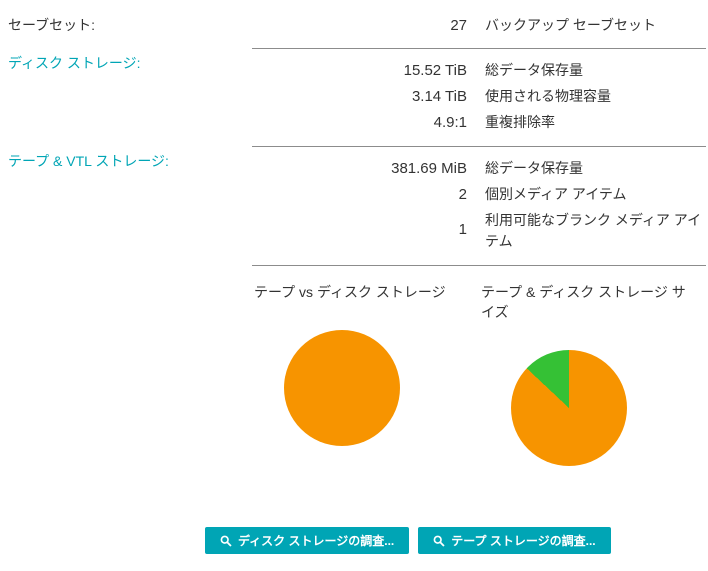  Describe the element at coordinates (429, 168) in the screenshot. I see `tape-total-value: 381.69 MiB` at that location.